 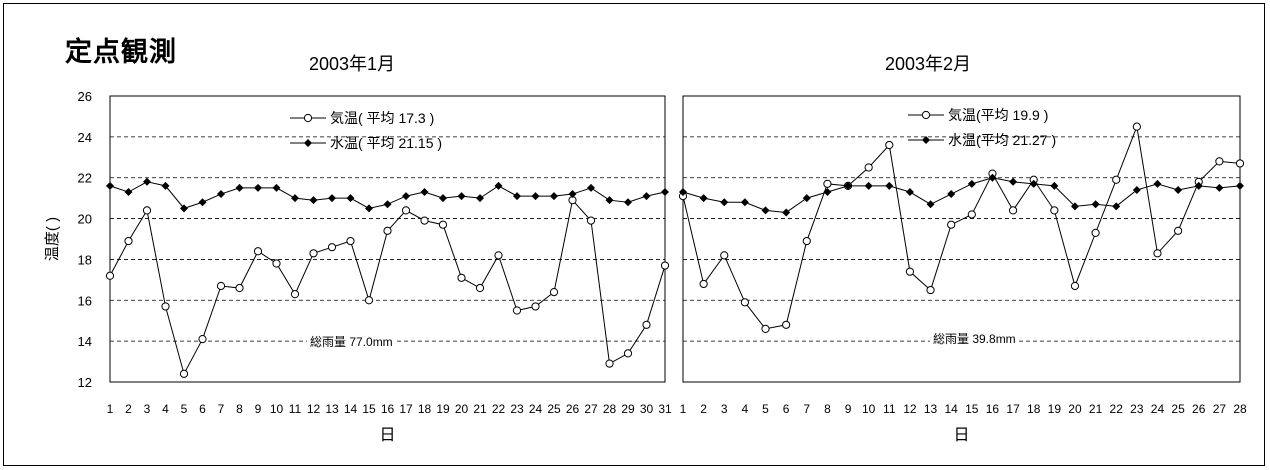 I want to click on chart-title: 2003年1月, so click(x=352, y=64).